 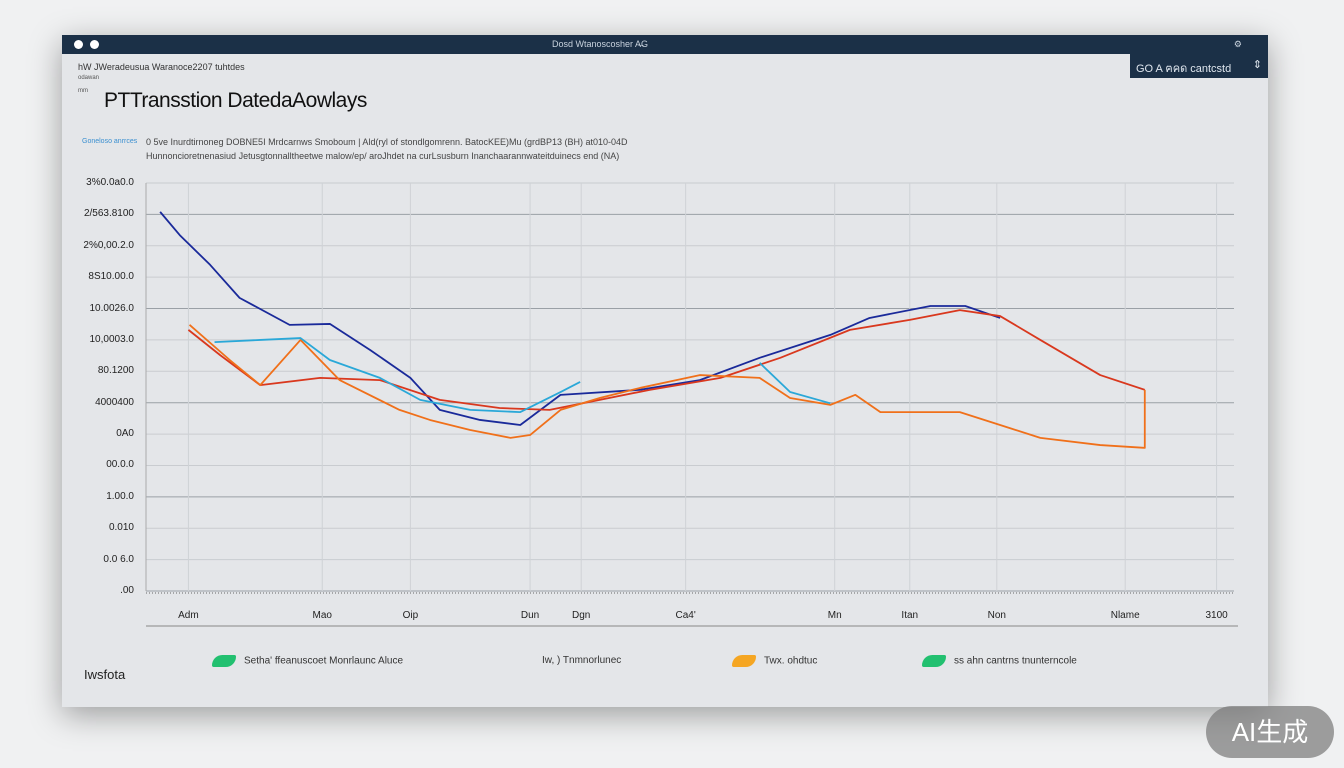 What do you see at coordinates (112, 339) in the screenshot?
I see `y-tick-label: 10,0003.0` at bounding box center [112, 339].